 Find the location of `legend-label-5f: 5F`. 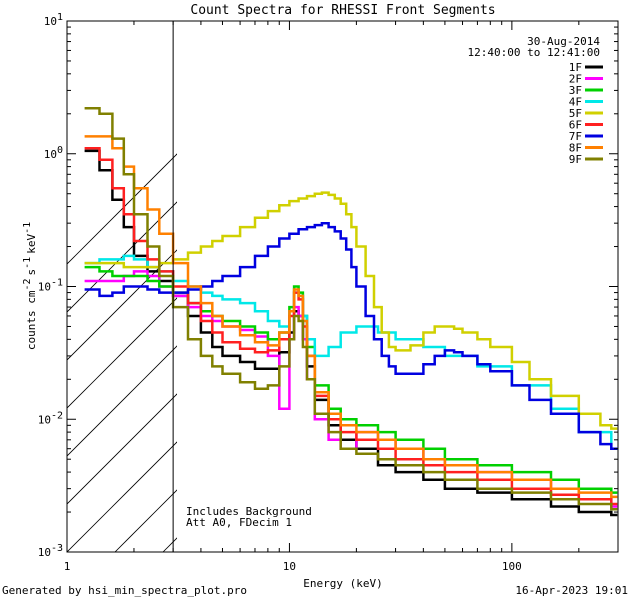

legend-label-5f: 5F is located at coordinates (575, 113).